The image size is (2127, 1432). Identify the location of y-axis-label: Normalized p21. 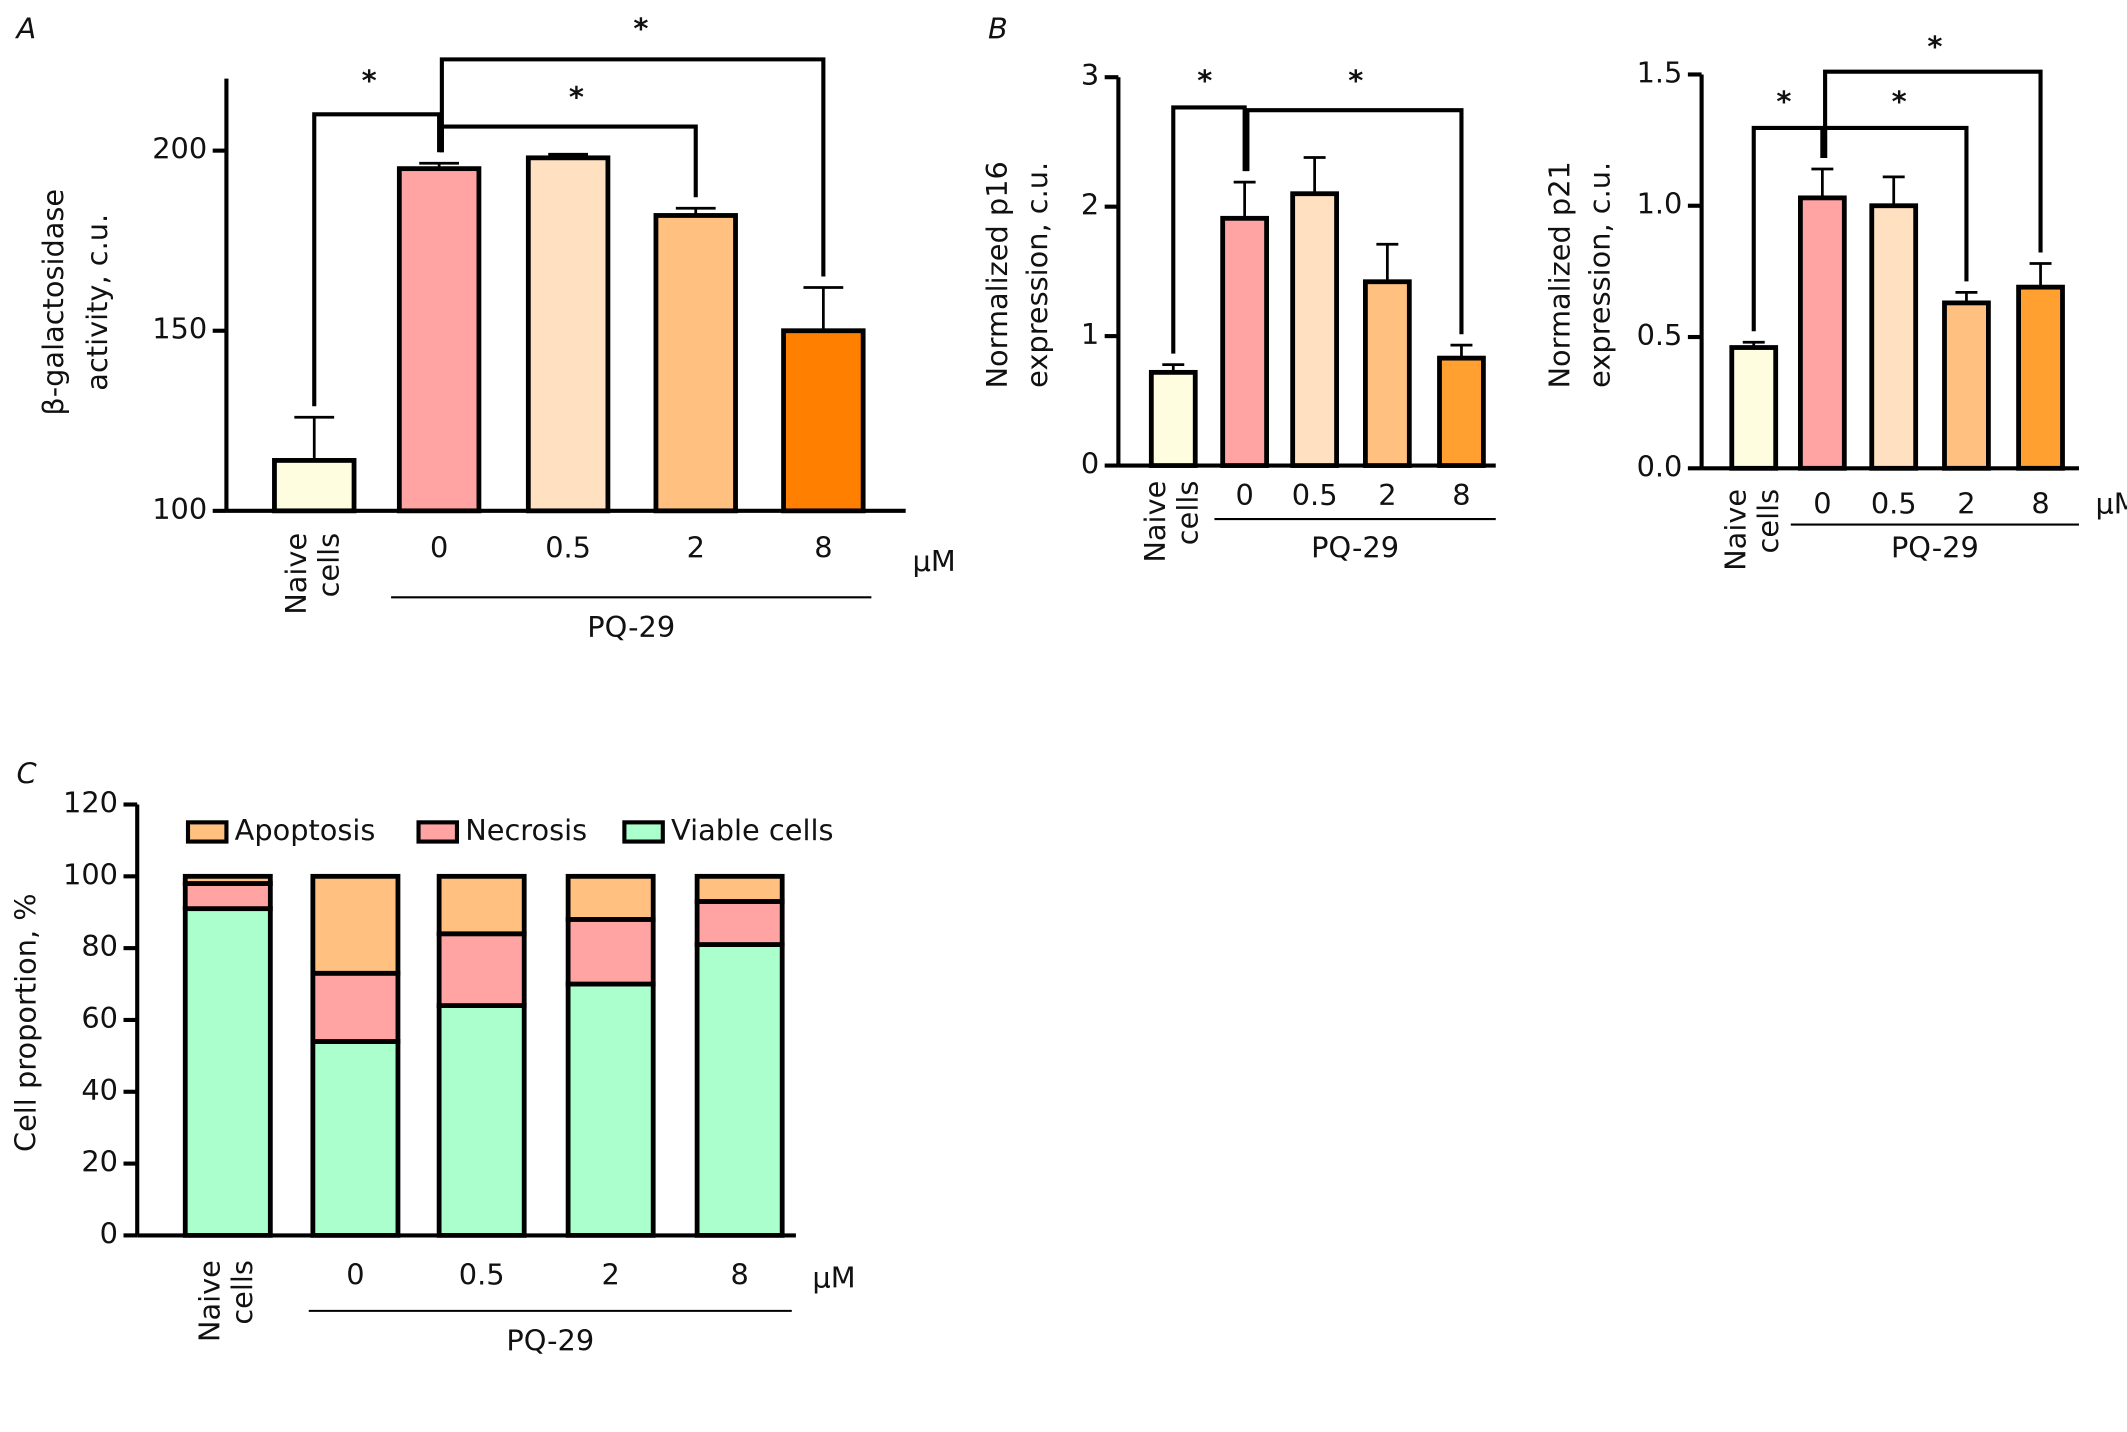
(1560, 274).